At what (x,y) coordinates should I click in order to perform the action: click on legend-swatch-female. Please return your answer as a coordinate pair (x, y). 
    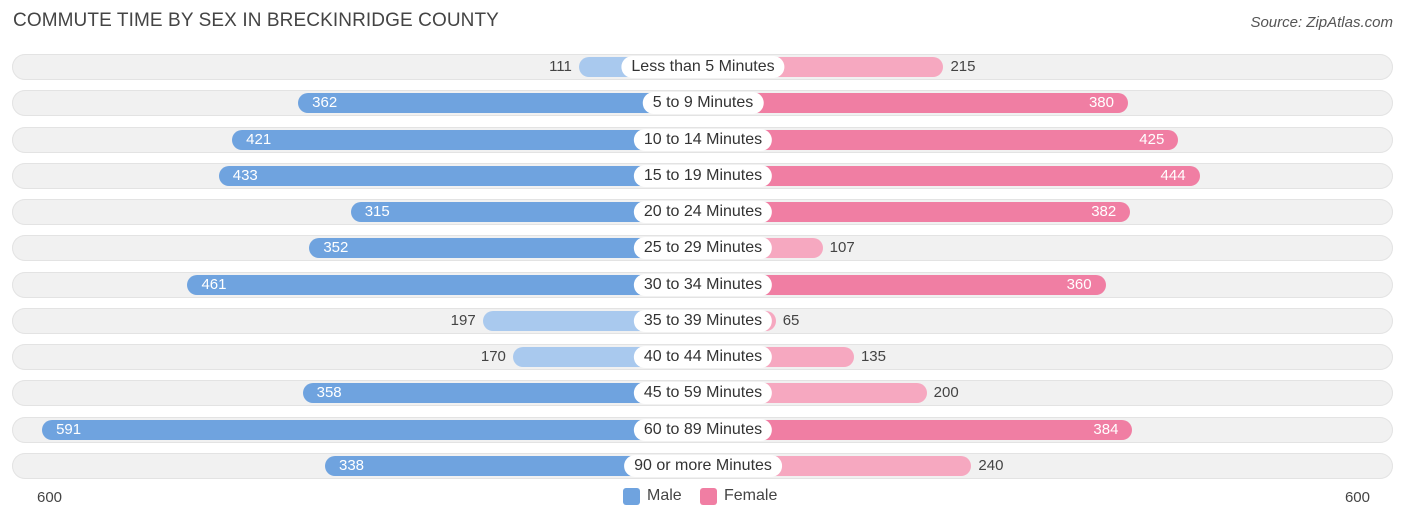
    Looking at the image, I should click on (708, 496).